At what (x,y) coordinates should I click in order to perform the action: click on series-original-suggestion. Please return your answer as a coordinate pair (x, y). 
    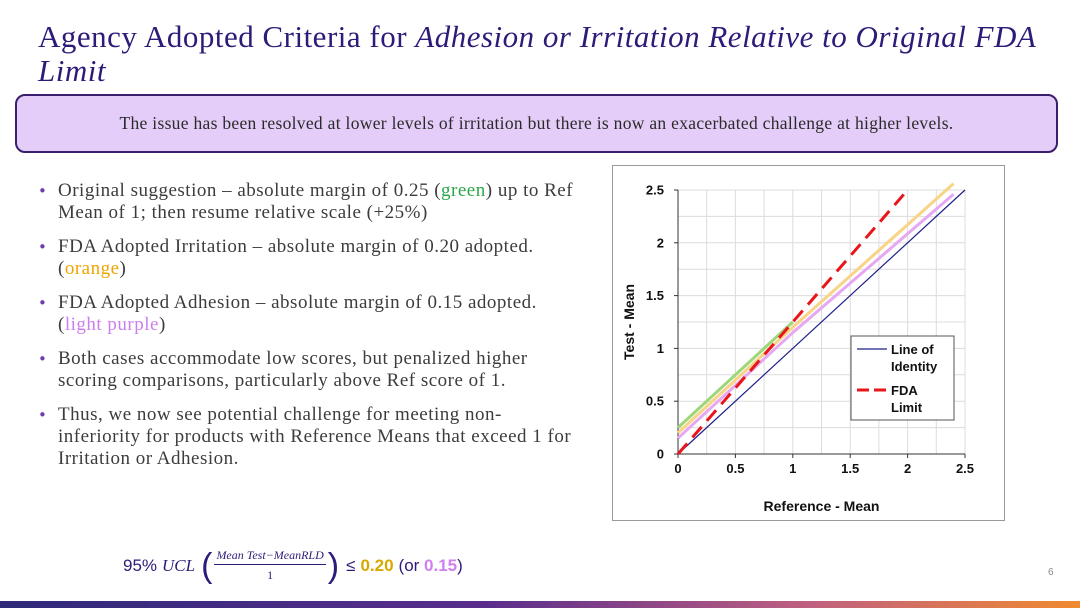
    Looking at the image, I should click on (735, 374).